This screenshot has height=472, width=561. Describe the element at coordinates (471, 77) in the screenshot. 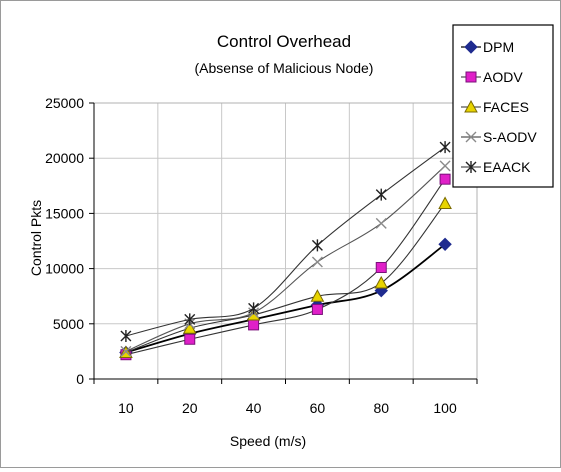

I see `legend-marker-aodv` at that location.